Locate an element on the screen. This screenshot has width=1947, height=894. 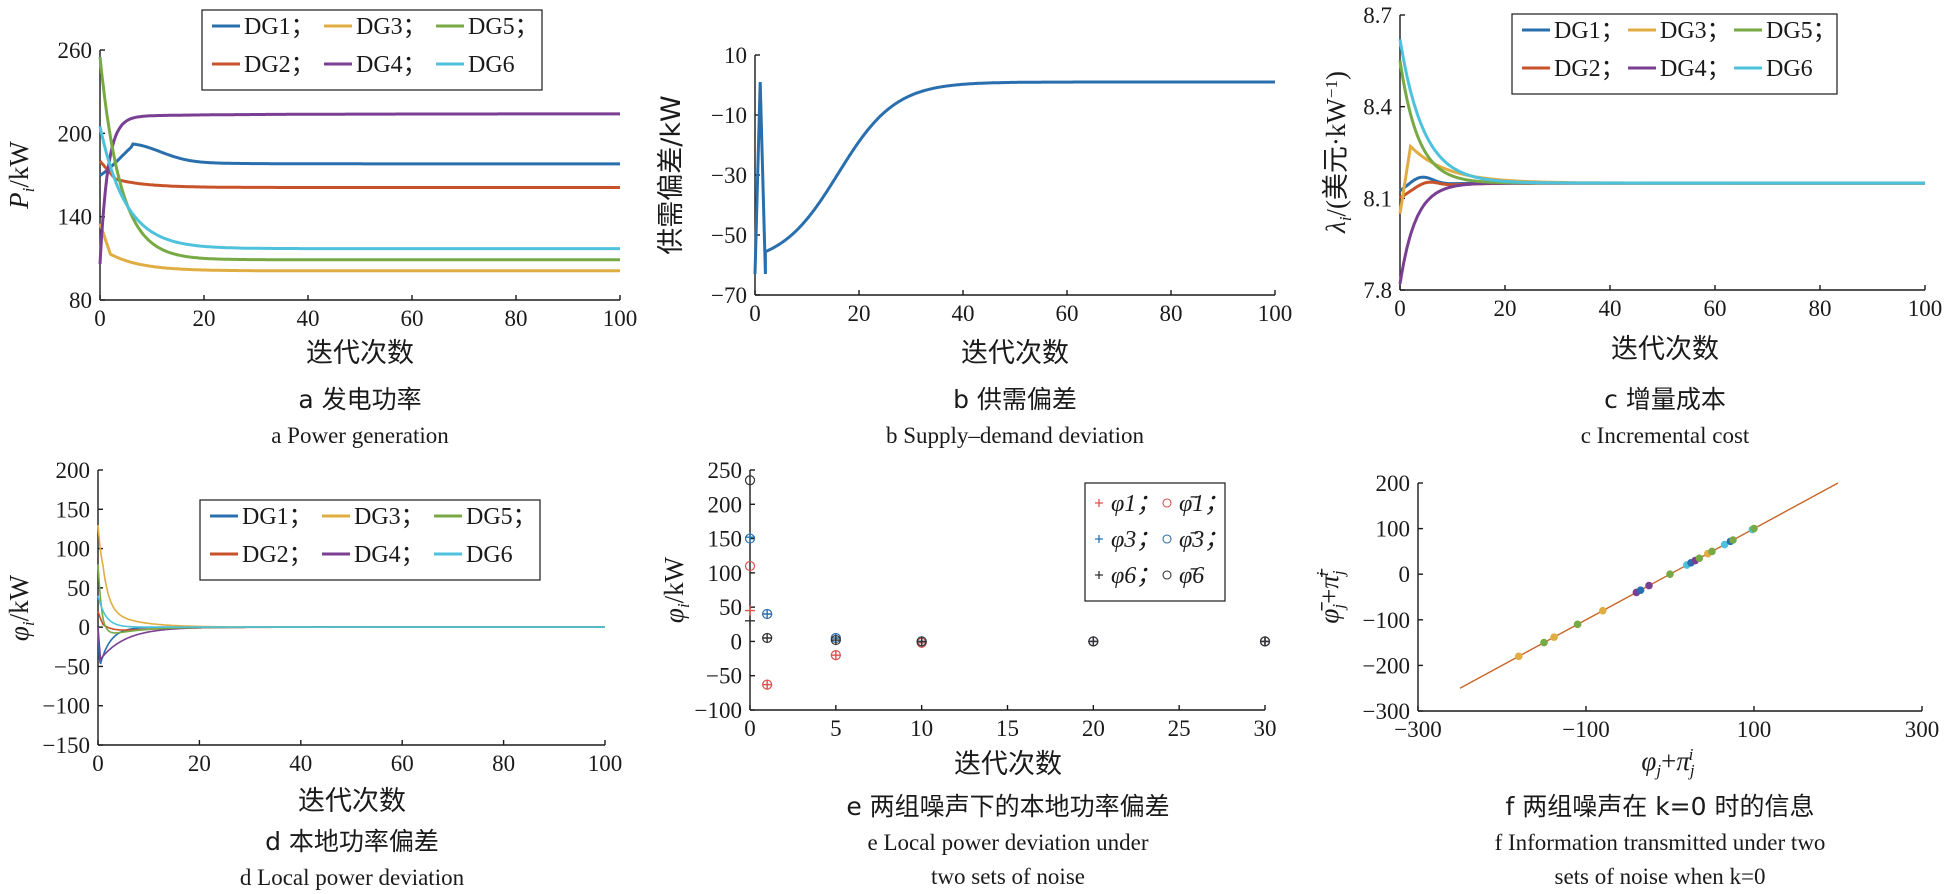
y-tick-label: 10 is located at coordinates (735, 55).